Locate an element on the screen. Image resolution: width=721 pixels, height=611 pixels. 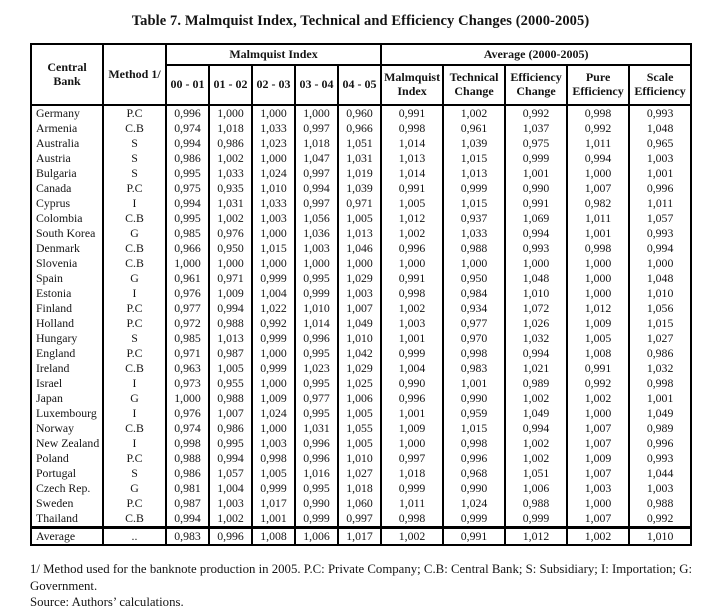
value-cell: 0,975 is located at coordinates (187, 188).